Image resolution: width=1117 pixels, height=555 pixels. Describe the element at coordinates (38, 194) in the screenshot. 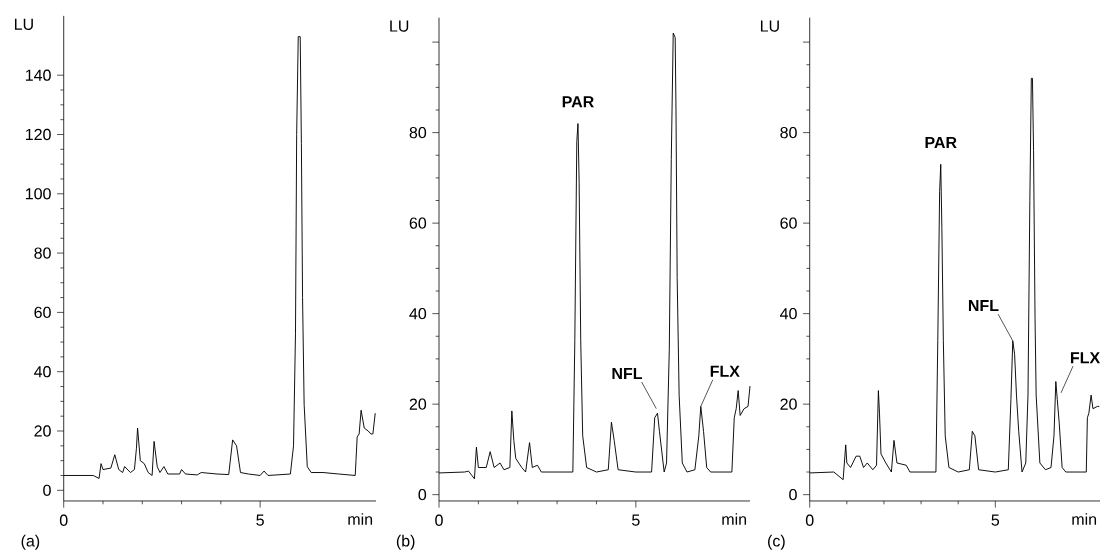

I see `y-tick-label: 100` at that location.